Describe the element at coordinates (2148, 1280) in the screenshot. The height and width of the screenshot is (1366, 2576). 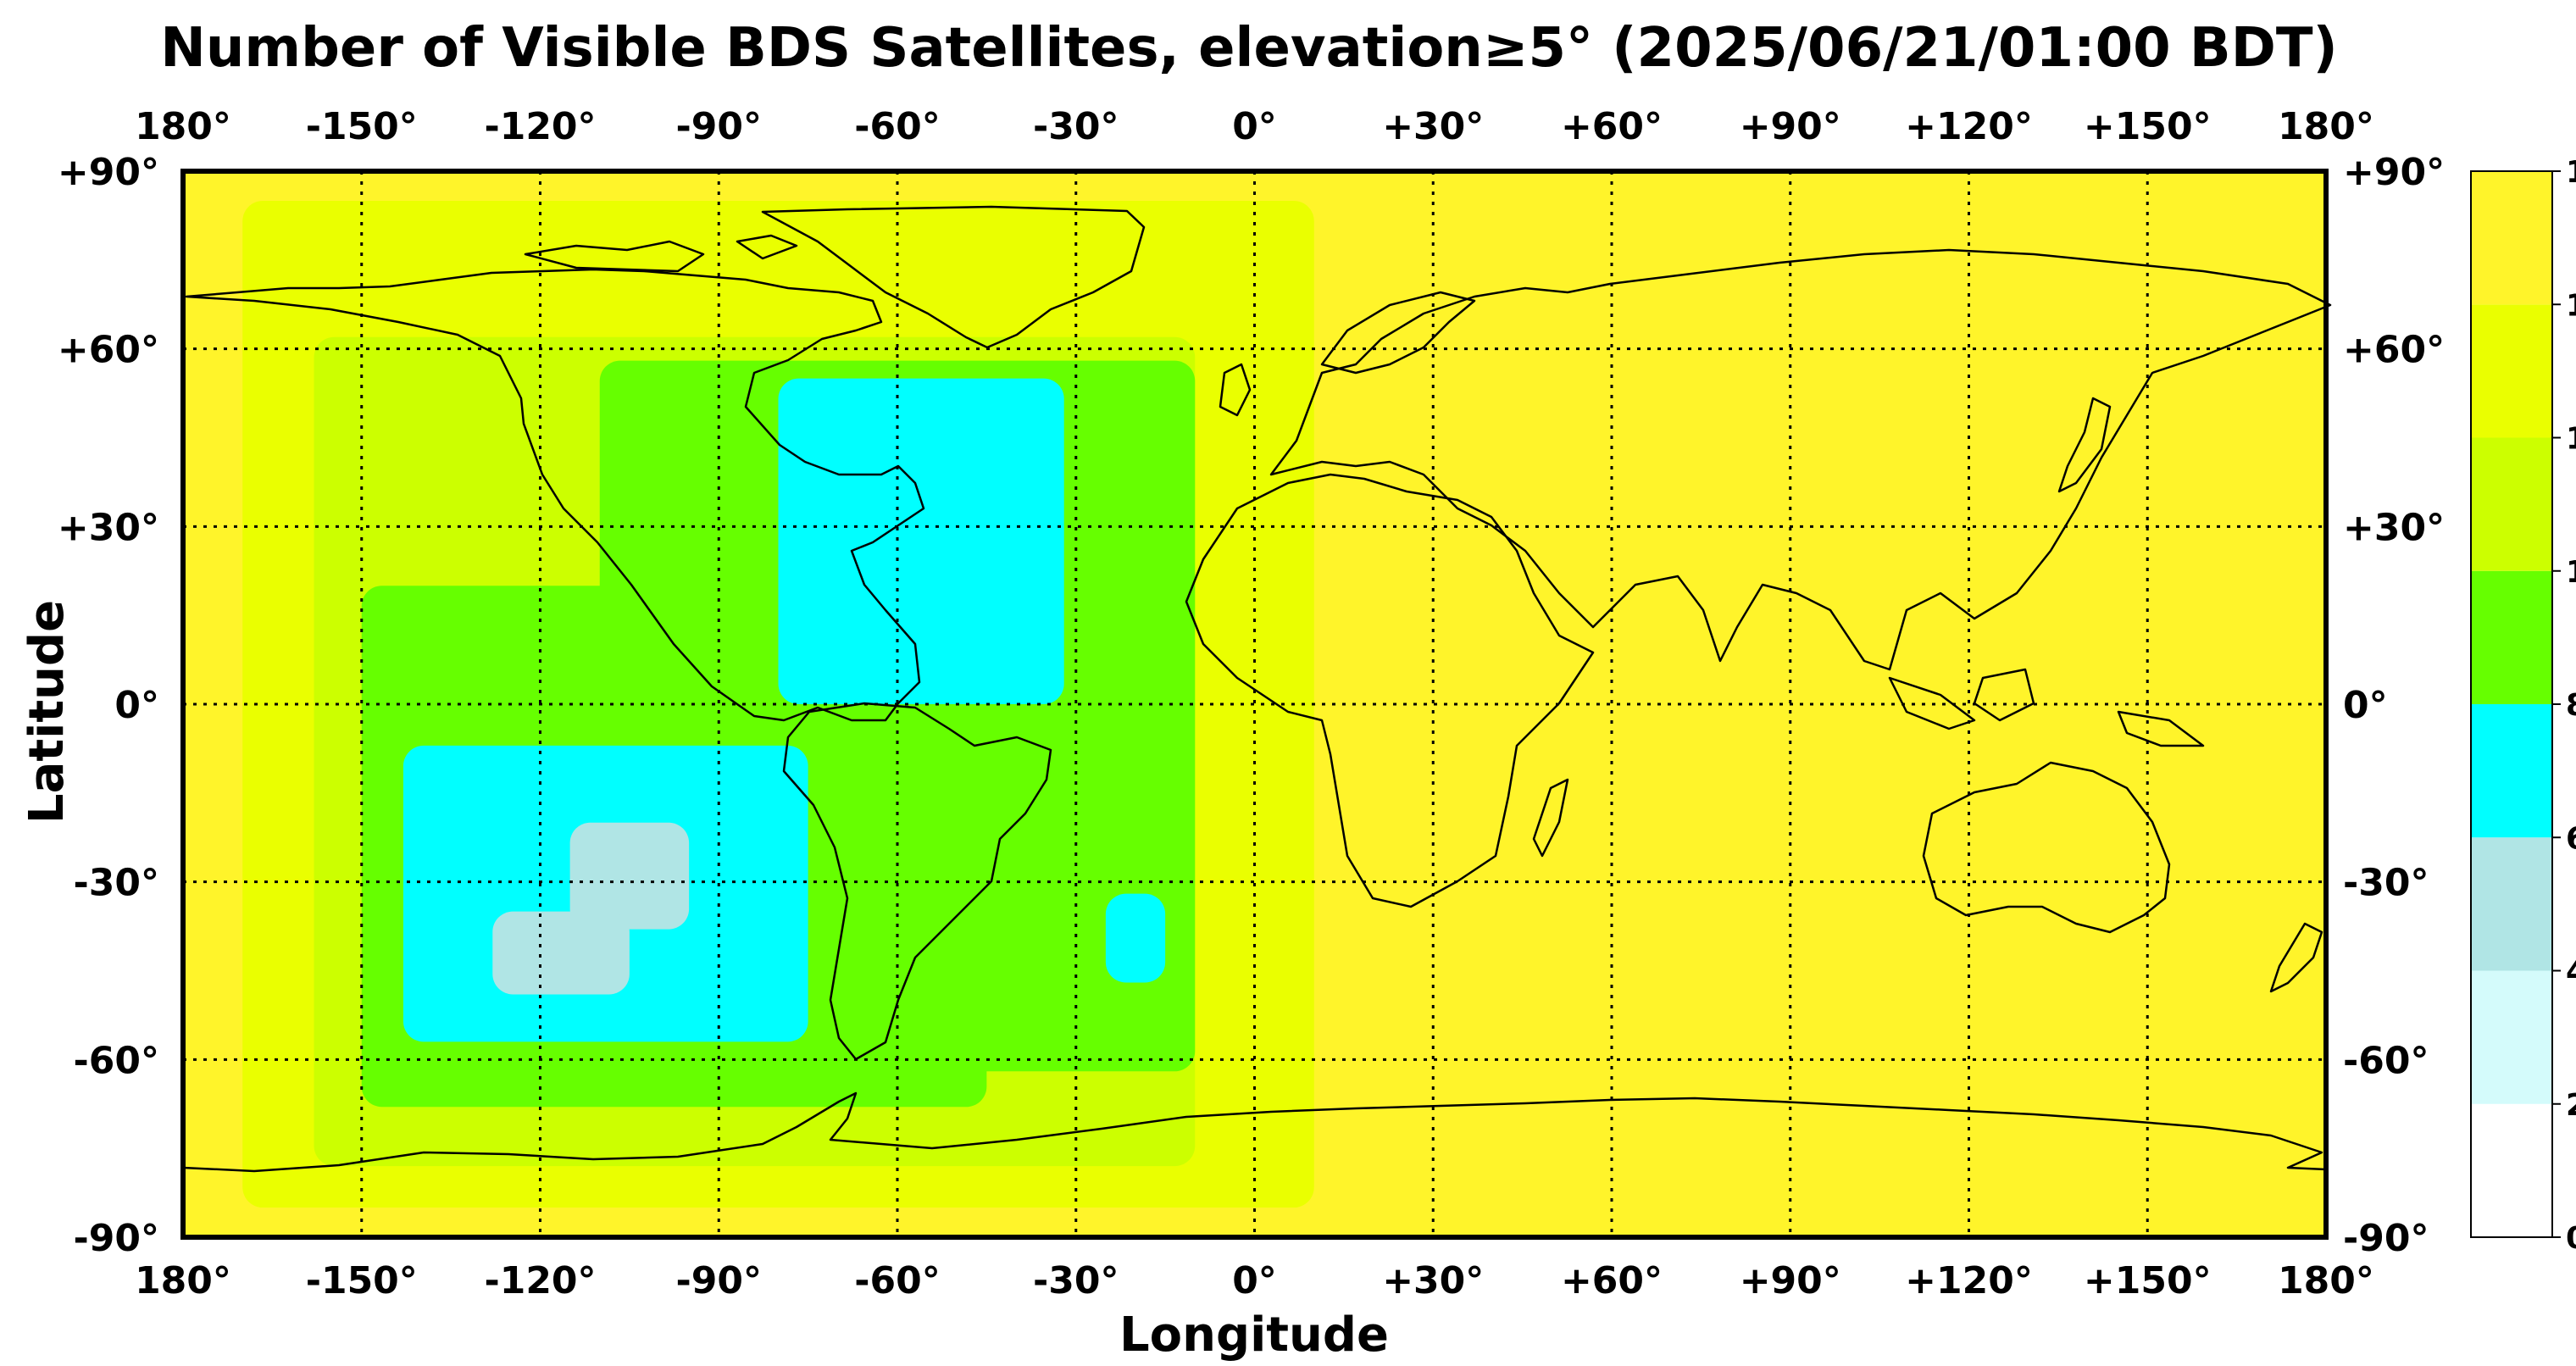
I see `x-tick-label-bottom: +150°` at that location.